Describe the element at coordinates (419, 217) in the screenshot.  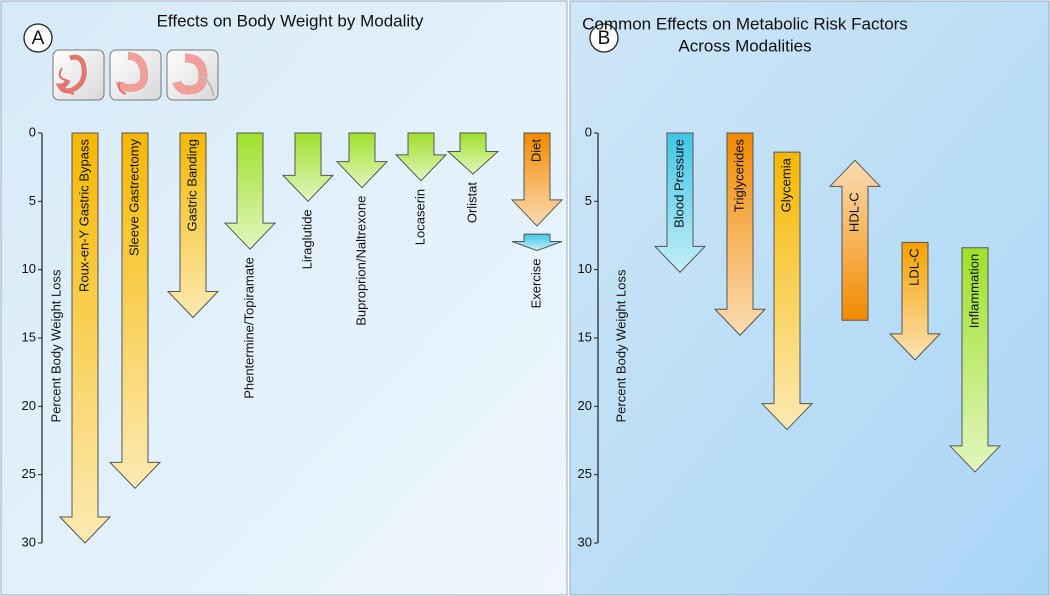
I see `arrow-label: Locaserin` at that location.